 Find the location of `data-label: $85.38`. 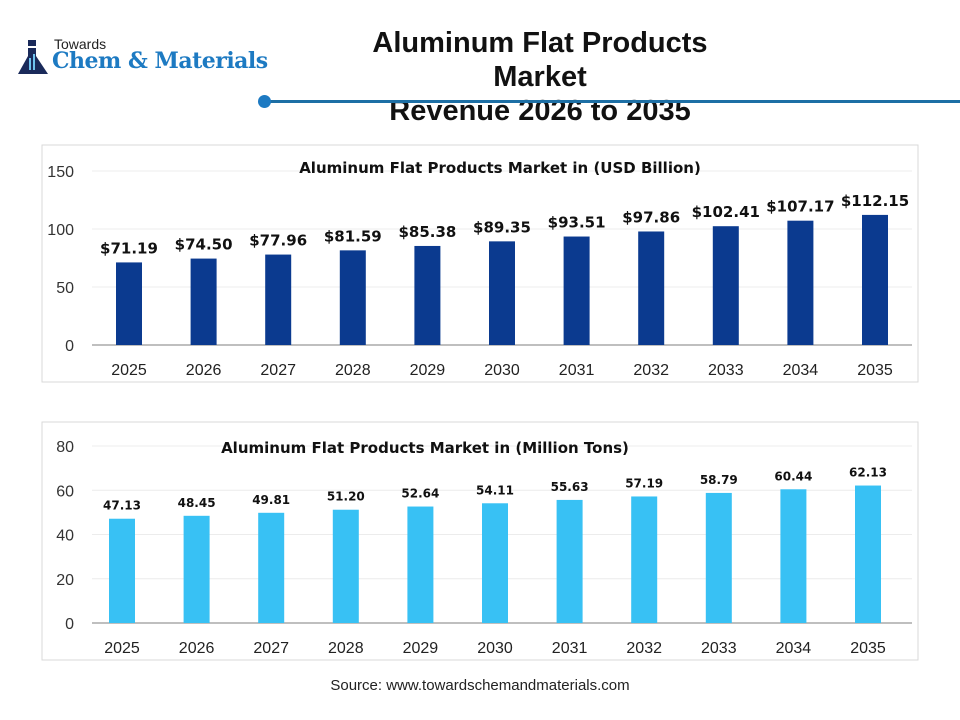

data-label: $85.38 is located at coordinates (427, 232).